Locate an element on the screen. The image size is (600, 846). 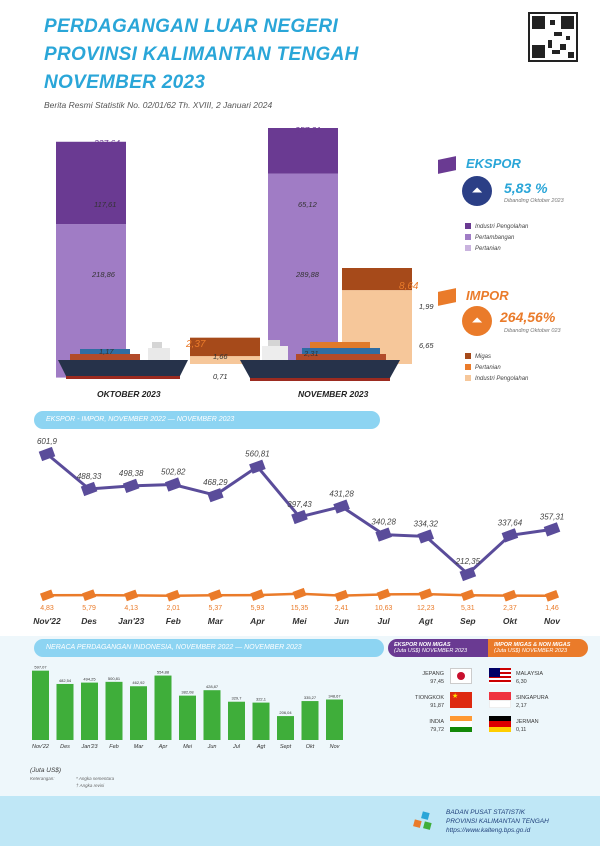
cargo-ship-icon-right is located at coordinates (320, 360).